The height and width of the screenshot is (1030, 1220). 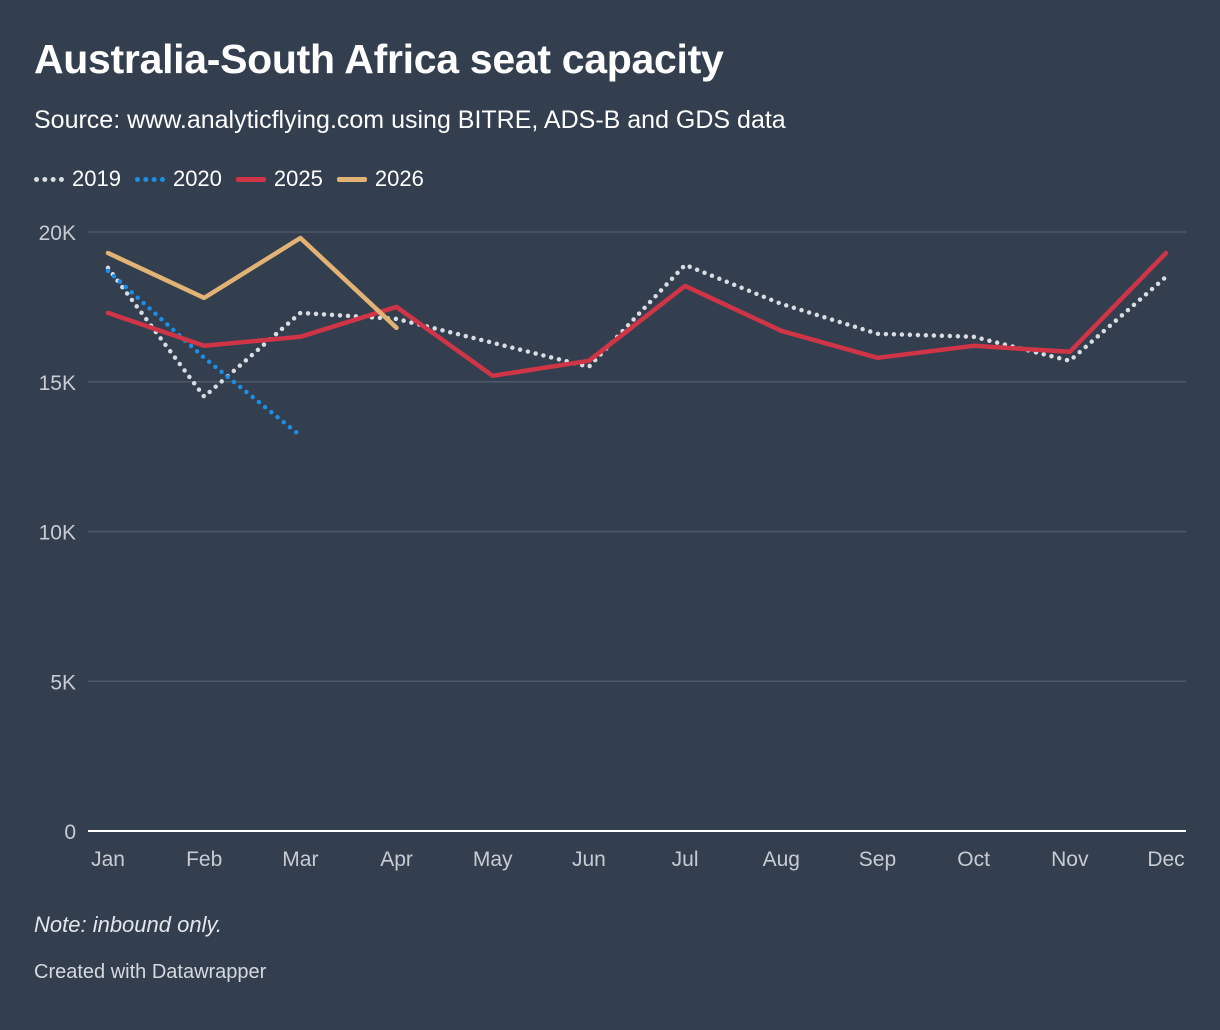 I want to click on x-tick-label: Dec, so click(x=1165, y=859).